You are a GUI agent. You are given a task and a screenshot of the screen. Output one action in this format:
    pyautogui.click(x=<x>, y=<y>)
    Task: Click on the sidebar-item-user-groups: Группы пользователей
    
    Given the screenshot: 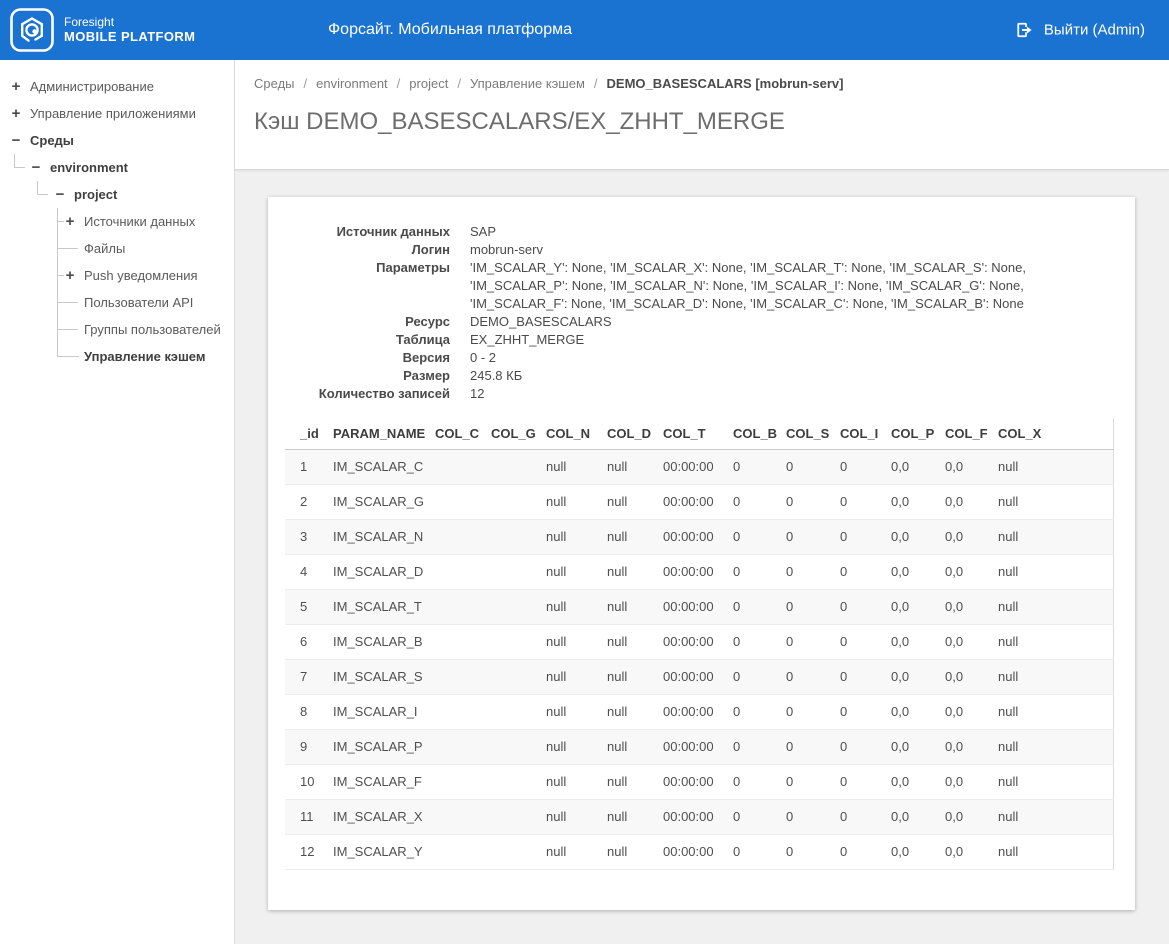 What is the action you would take?
    pyautogui.click(x=117, y=329)
    